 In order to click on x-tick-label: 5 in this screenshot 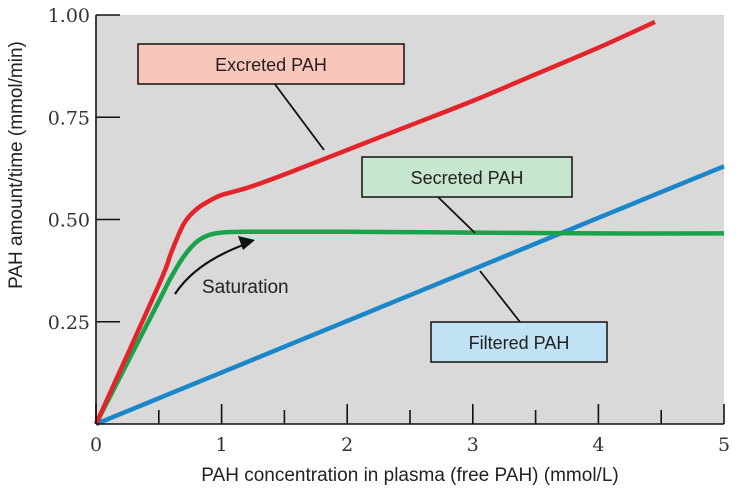, I will do `click(724, 445)`.